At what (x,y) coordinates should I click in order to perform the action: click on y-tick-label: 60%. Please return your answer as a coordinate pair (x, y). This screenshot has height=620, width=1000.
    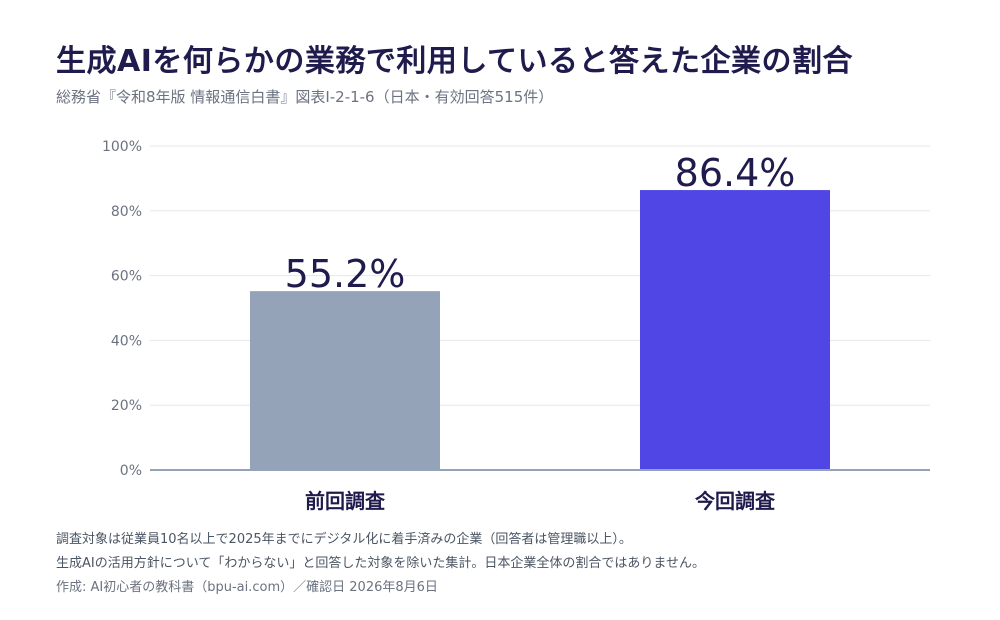
    Looking at the image, I should click on (126, 277).